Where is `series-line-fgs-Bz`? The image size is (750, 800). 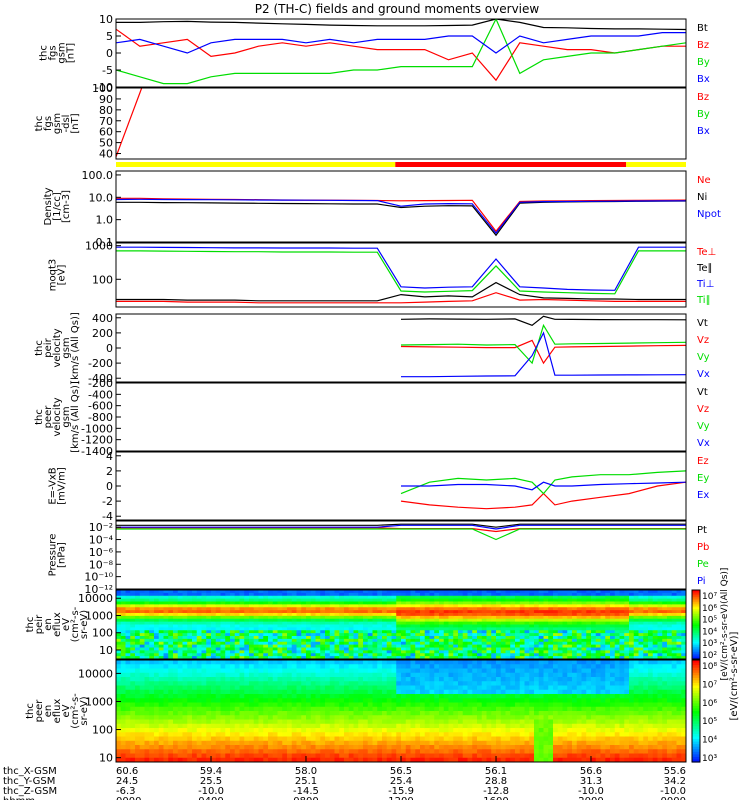 series-line-fgs-Bz is located at coordinates (401, 55).